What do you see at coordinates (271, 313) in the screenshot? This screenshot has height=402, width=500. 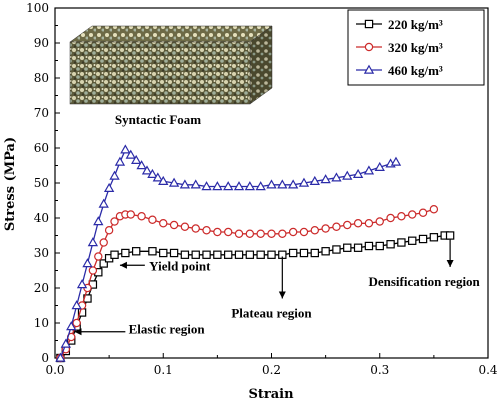 I see `annotation-label: Plateau region` at bounding box center [271, 313].